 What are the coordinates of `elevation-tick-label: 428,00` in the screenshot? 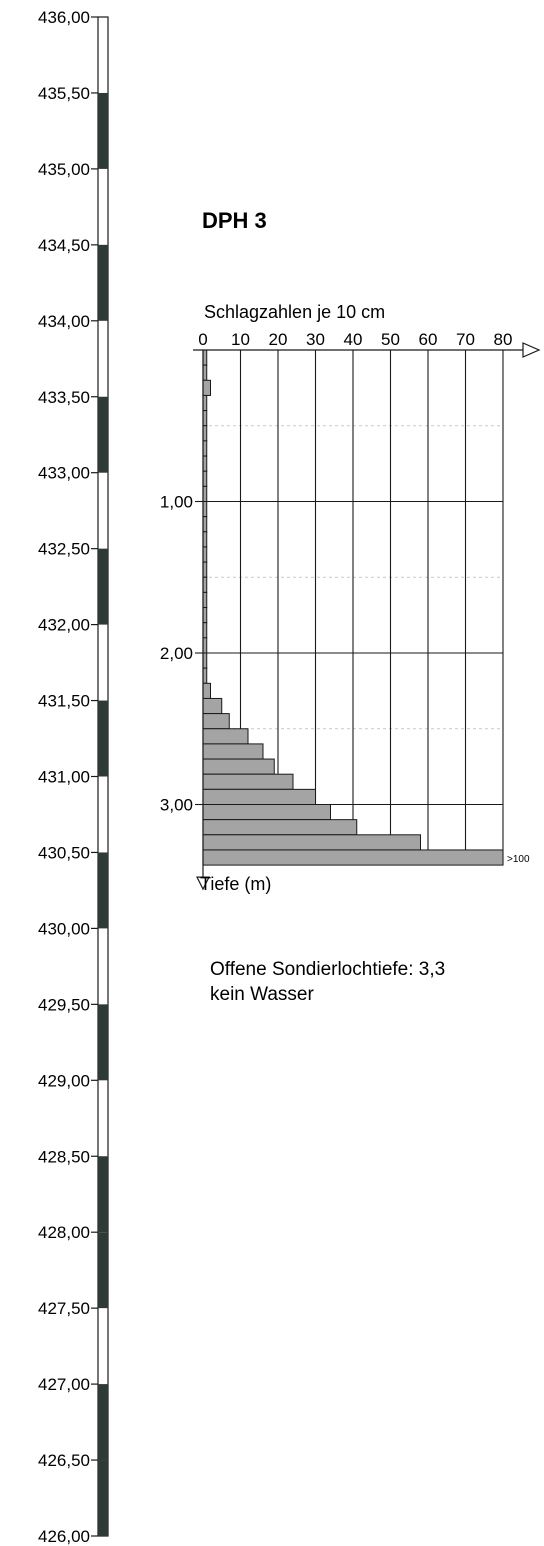 It's located at (64, 1232).